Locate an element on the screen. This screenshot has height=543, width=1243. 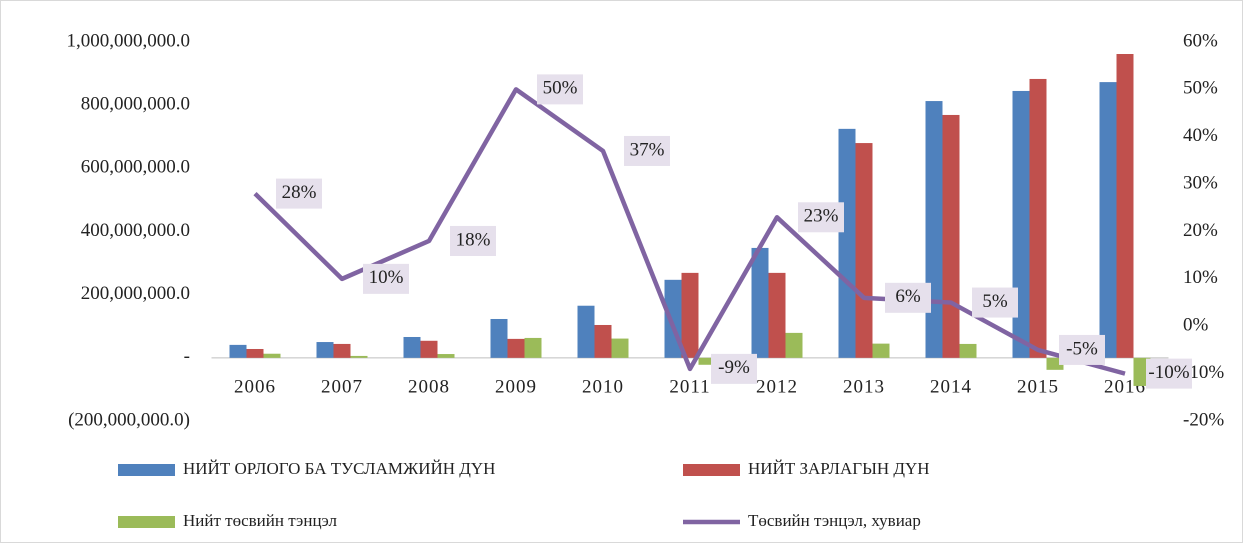
data-label: -10% is located at coordinates (1168, 372).